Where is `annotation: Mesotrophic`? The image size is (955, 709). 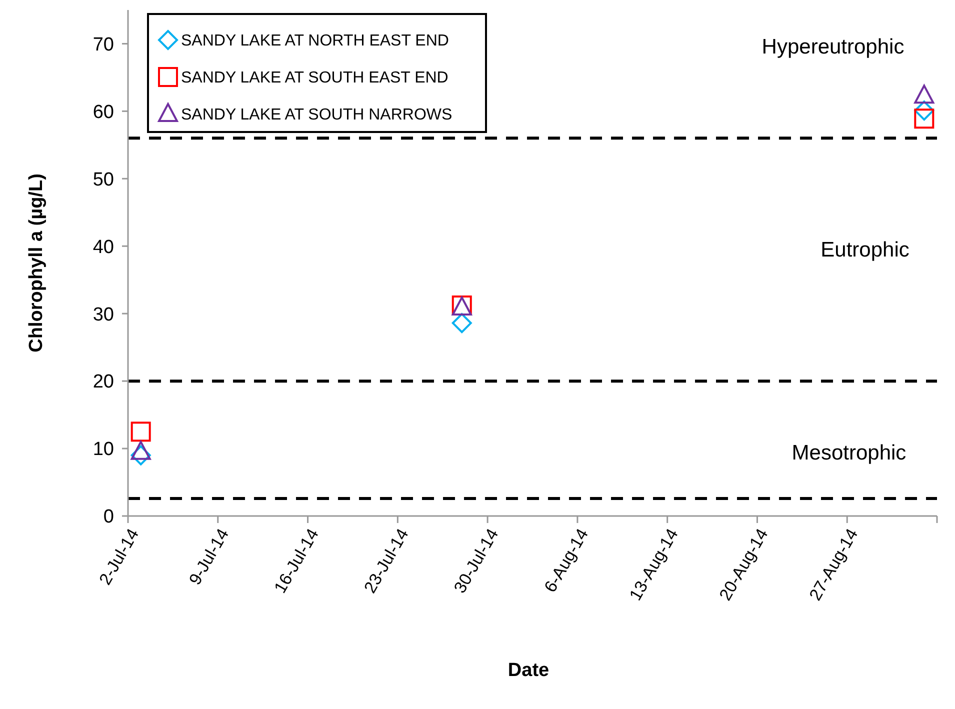 annotation: Mesotrophic is located at coordinates (849, 452).